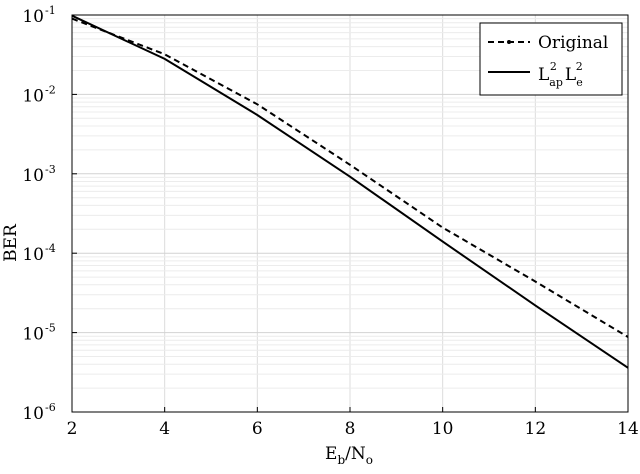  Describe the element at coordinates (536, 429) in the screenshot. I see `x-tick-label: 12` at that location.